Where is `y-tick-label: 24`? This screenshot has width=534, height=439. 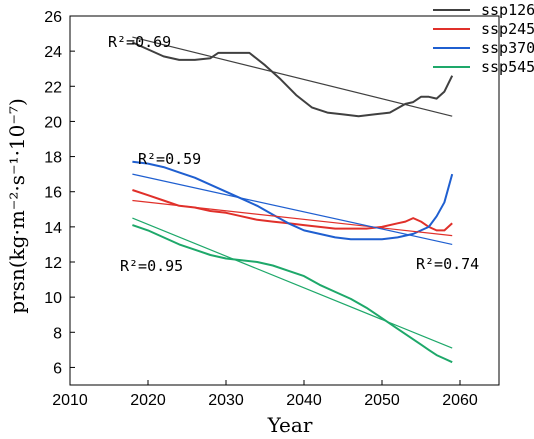
y-tick-label: 24 is located at coordinates (53, 52).